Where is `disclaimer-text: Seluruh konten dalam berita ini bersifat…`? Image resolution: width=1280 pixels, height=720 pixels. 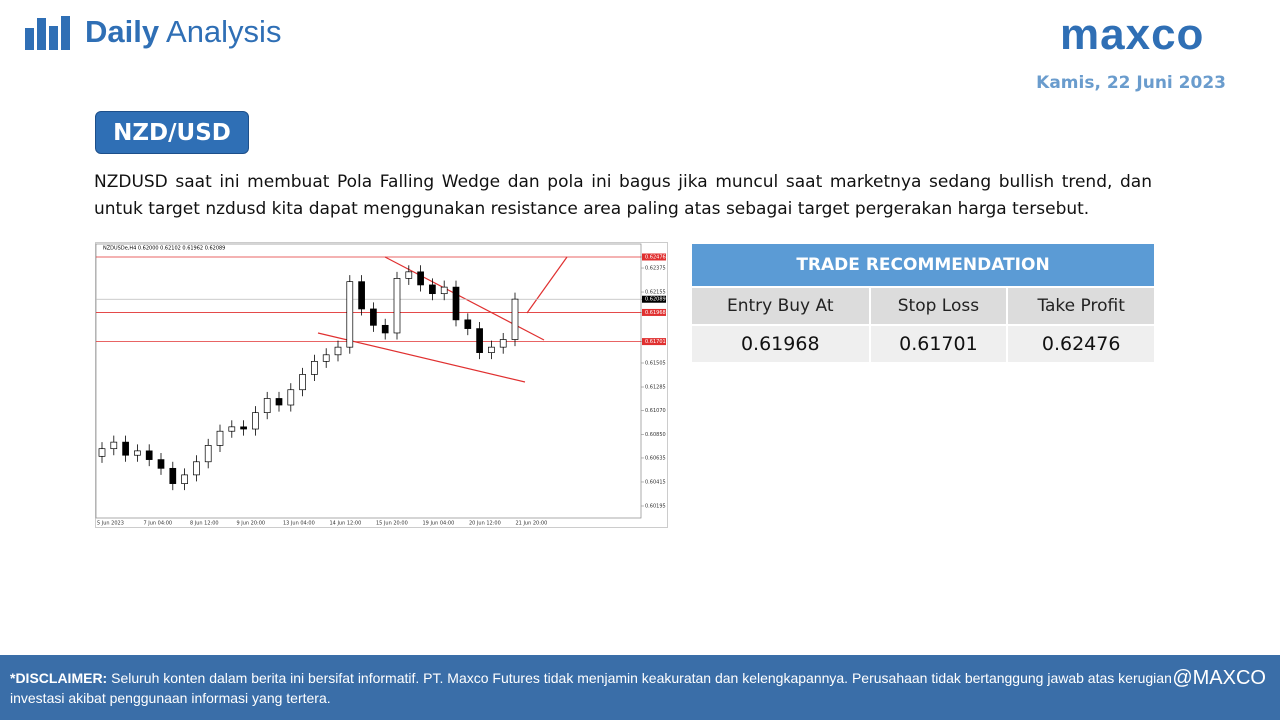 disclaimer-text: Seluruh konten dalam berita ini bersifat… is located at coordinates (591, 688).